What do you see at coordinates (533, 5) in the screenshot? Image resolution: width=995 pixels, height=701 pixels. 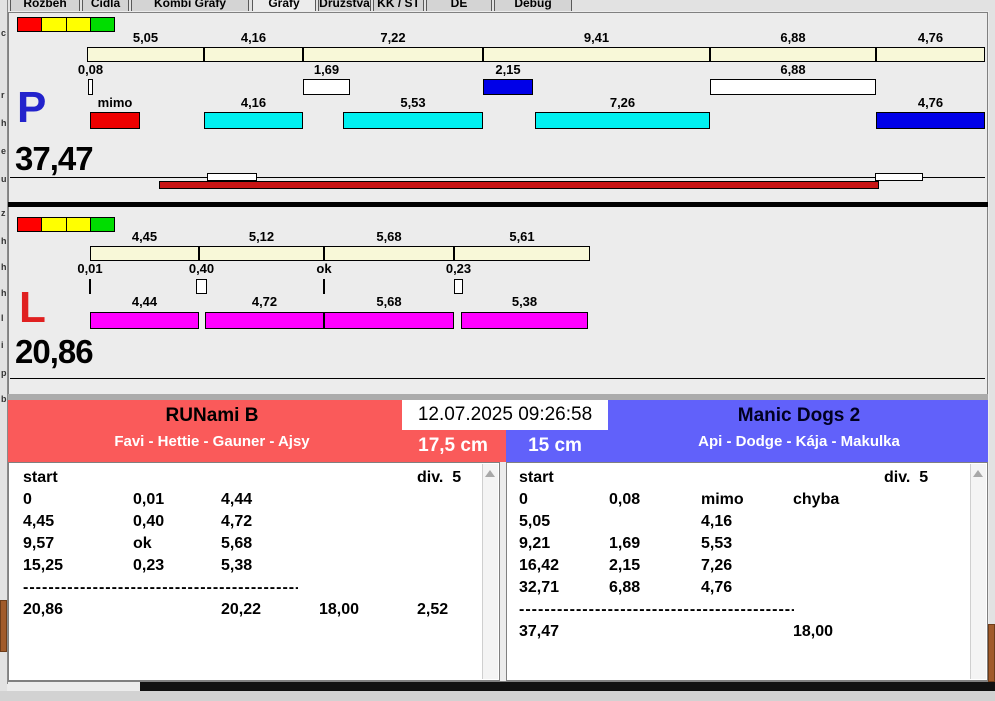 I see `tab-debug: Debug` at bounding box center [533, 5].